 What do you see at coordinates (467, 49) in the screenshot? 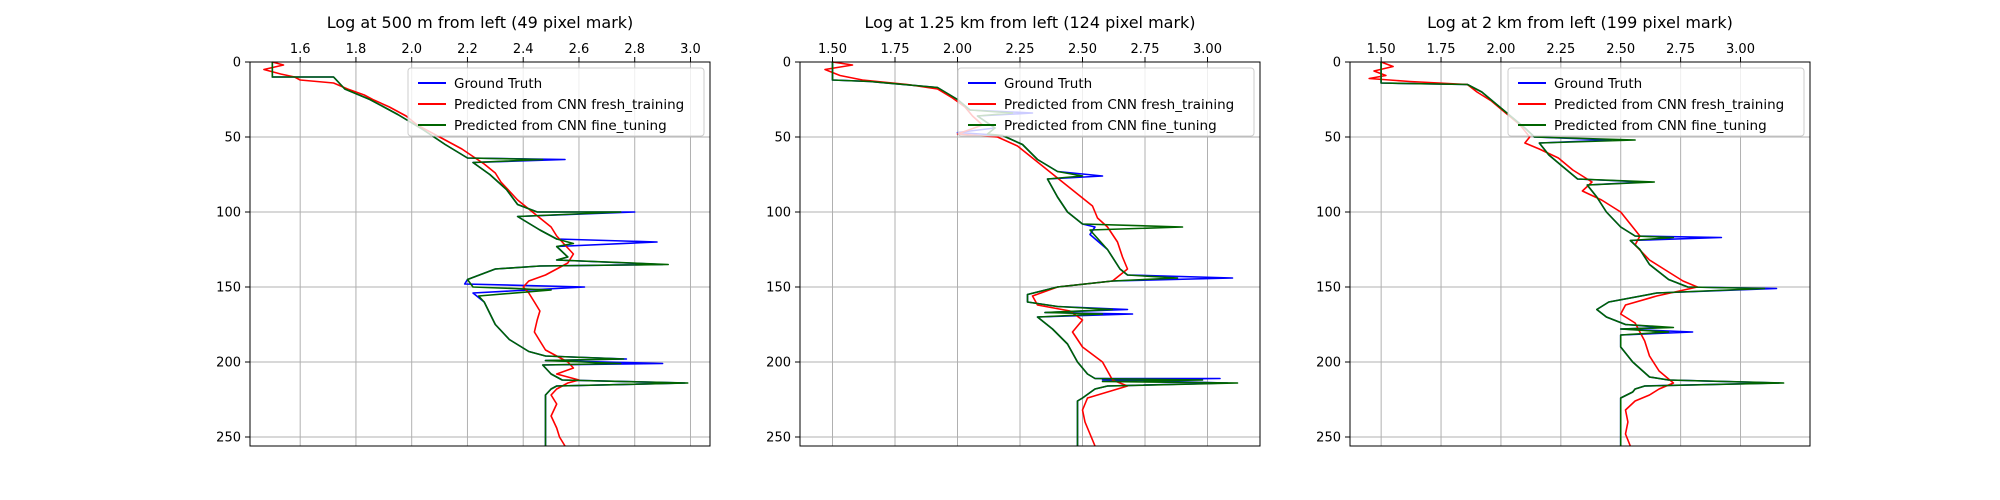
I see `x-tick-label: 2.2` at bounding box center [467, 49].